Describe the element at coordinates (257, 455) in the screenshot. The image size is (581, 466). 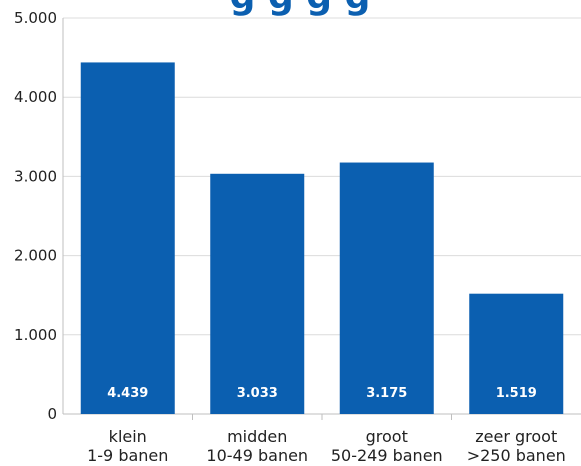
I see `x-tick-label: 10-49 banen` at that location.